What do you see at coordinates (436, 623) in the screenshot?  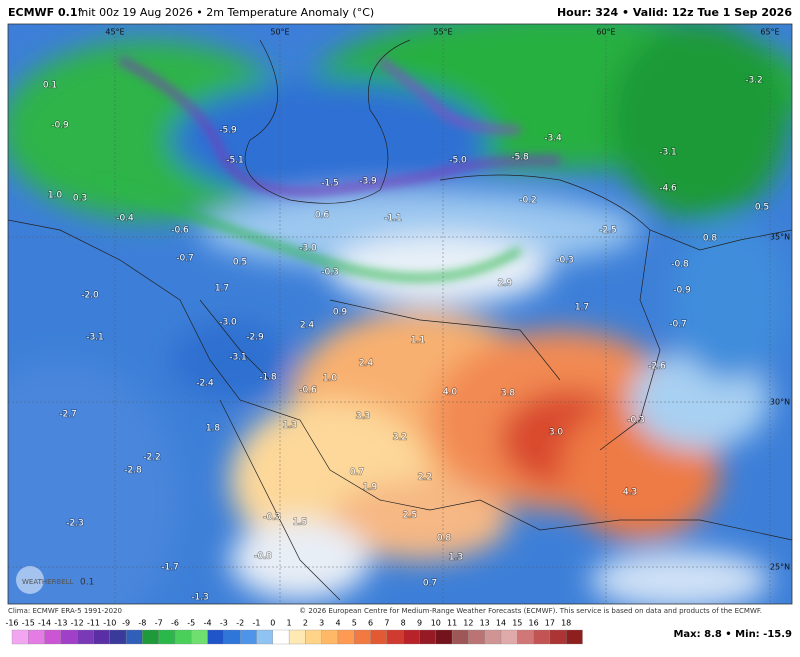 I see `colorbar-tick: 10` at bounding box center [436, 623].